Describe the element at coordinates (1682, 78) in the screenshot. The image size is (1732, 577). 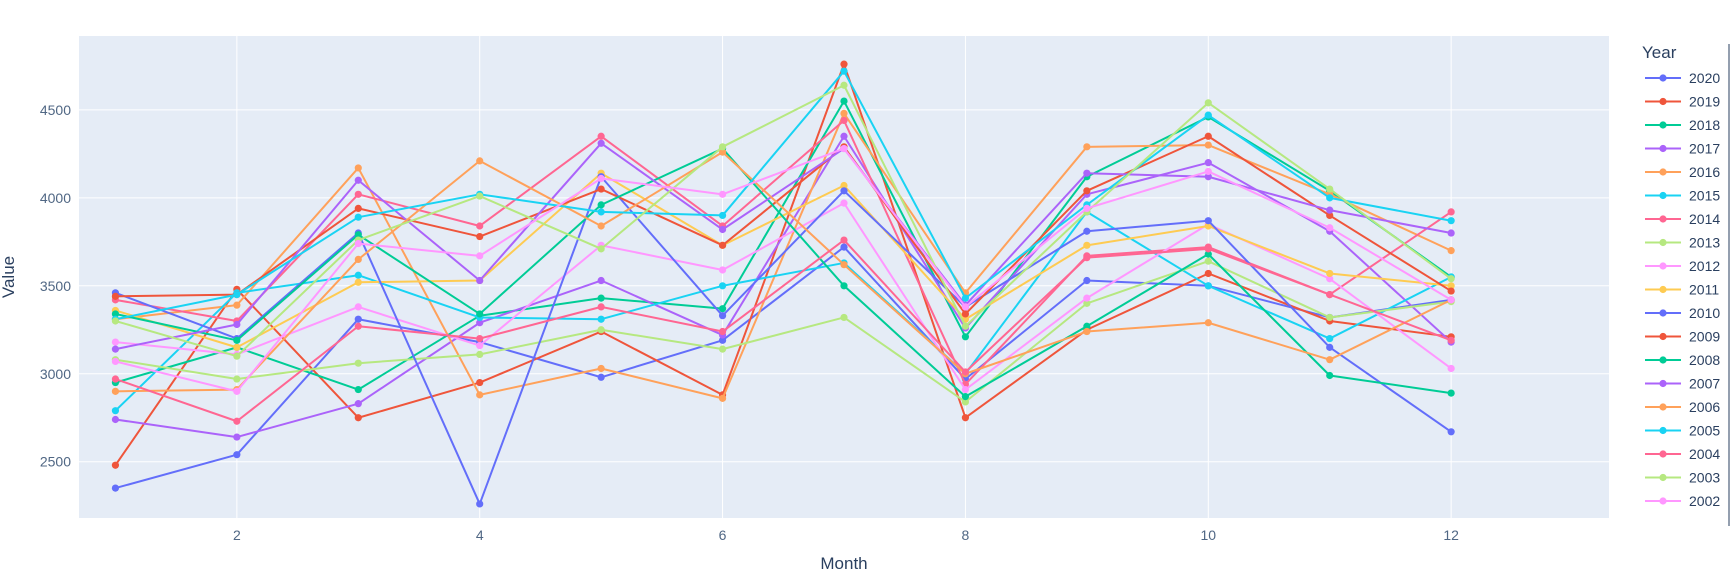
I see `legend-item-2020: 2020` at that location.